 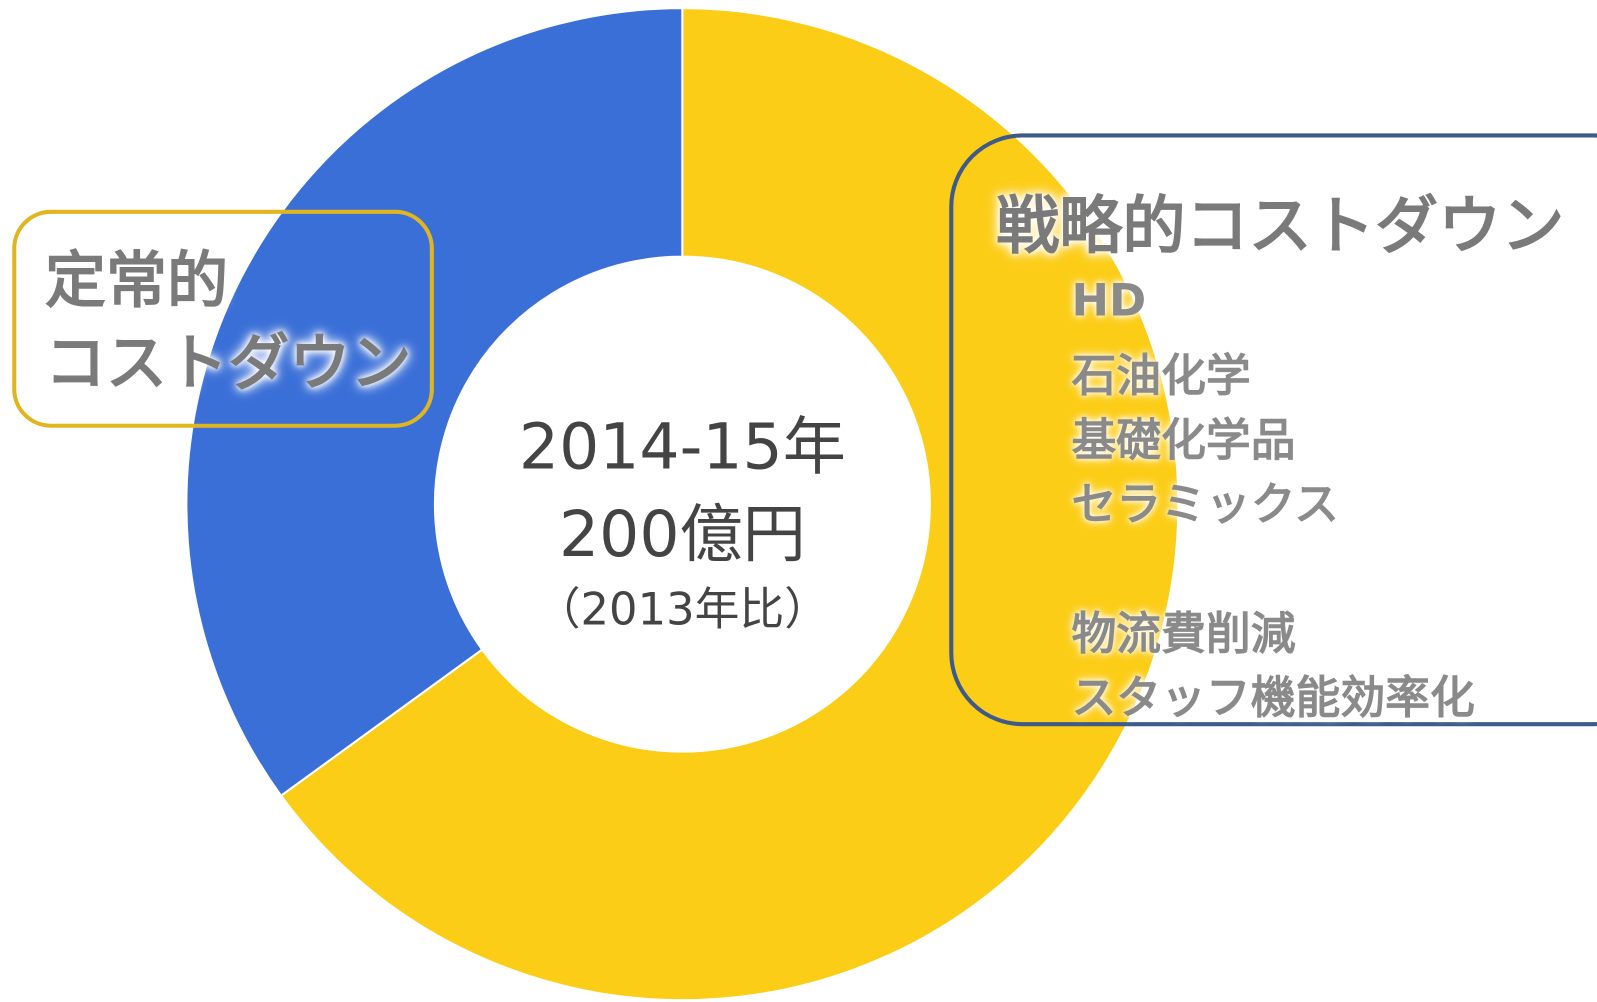 What do you see at coordinates (682, 446) in the screenshot?
I see `center-line: 2014-15年` at bounding box center [682, 446].